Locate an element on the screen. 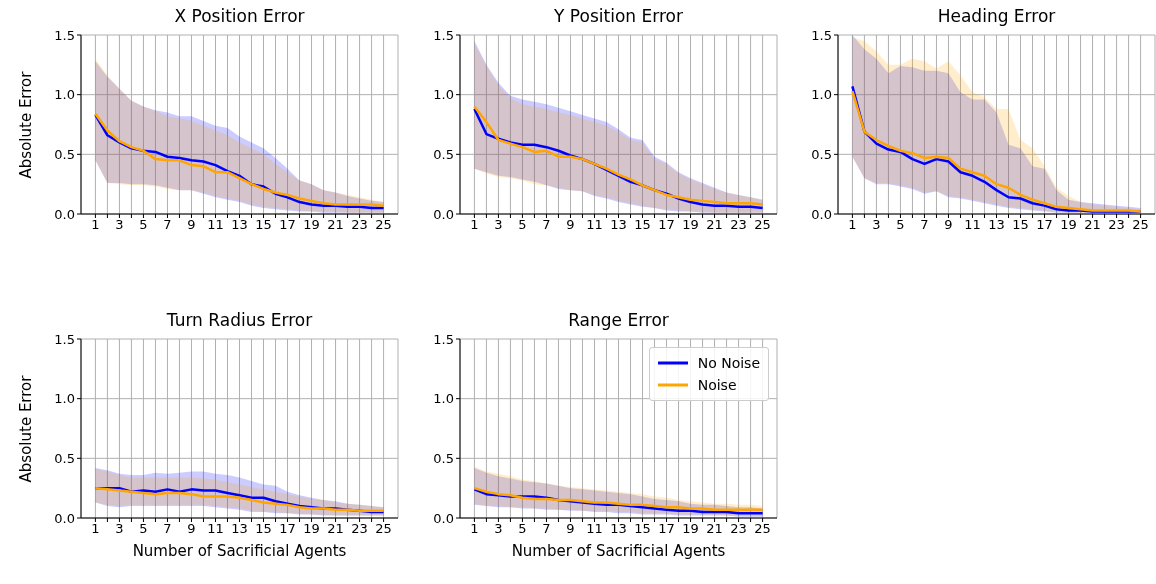 Image resolution: width=1156 pixels, height=584 pixels. chart-title: Y Position Error is located at coordinates (618, 16).